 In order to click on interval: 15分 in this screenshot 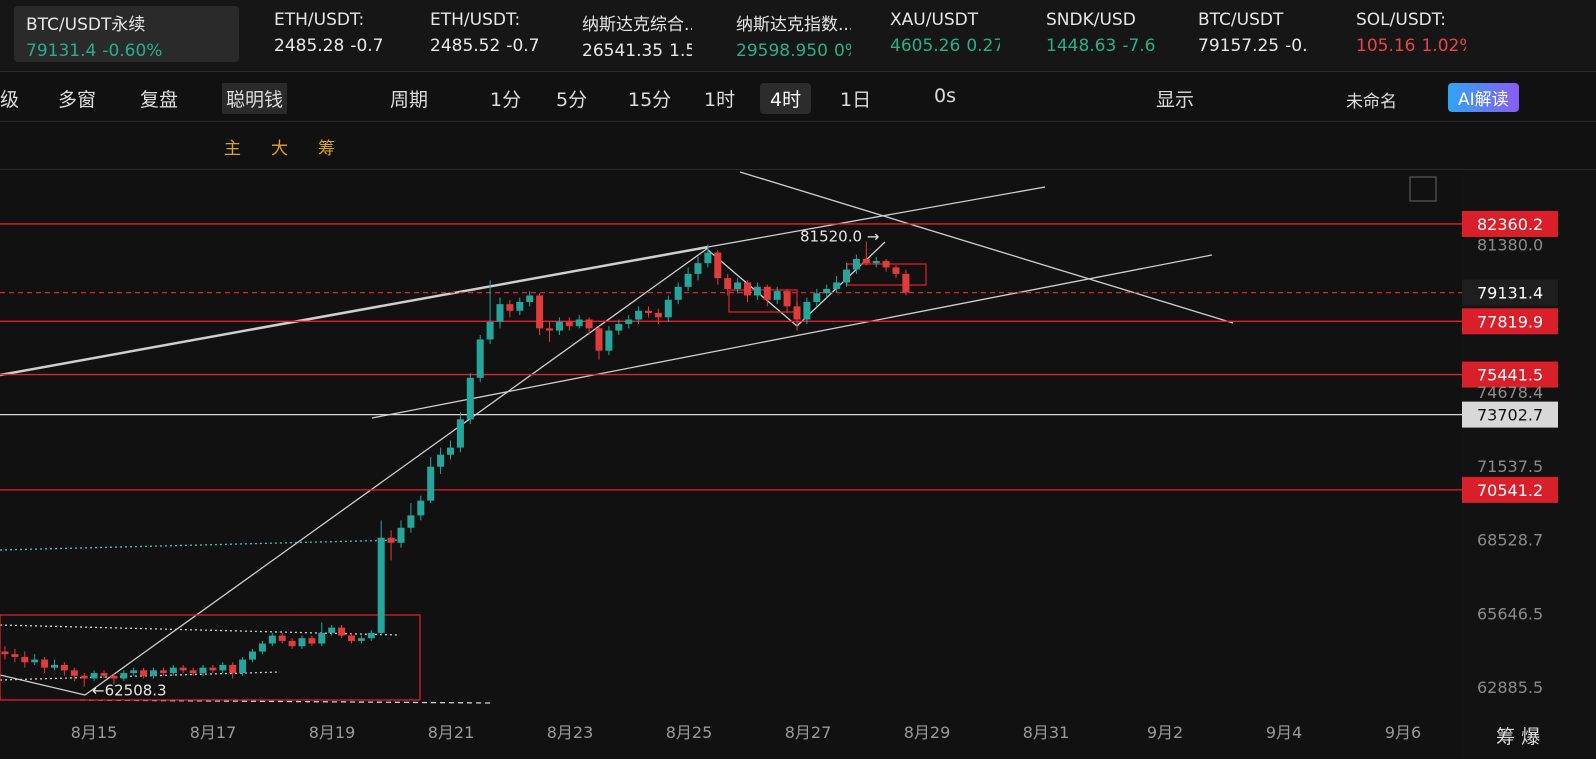, I will do `click(650, 100)`.